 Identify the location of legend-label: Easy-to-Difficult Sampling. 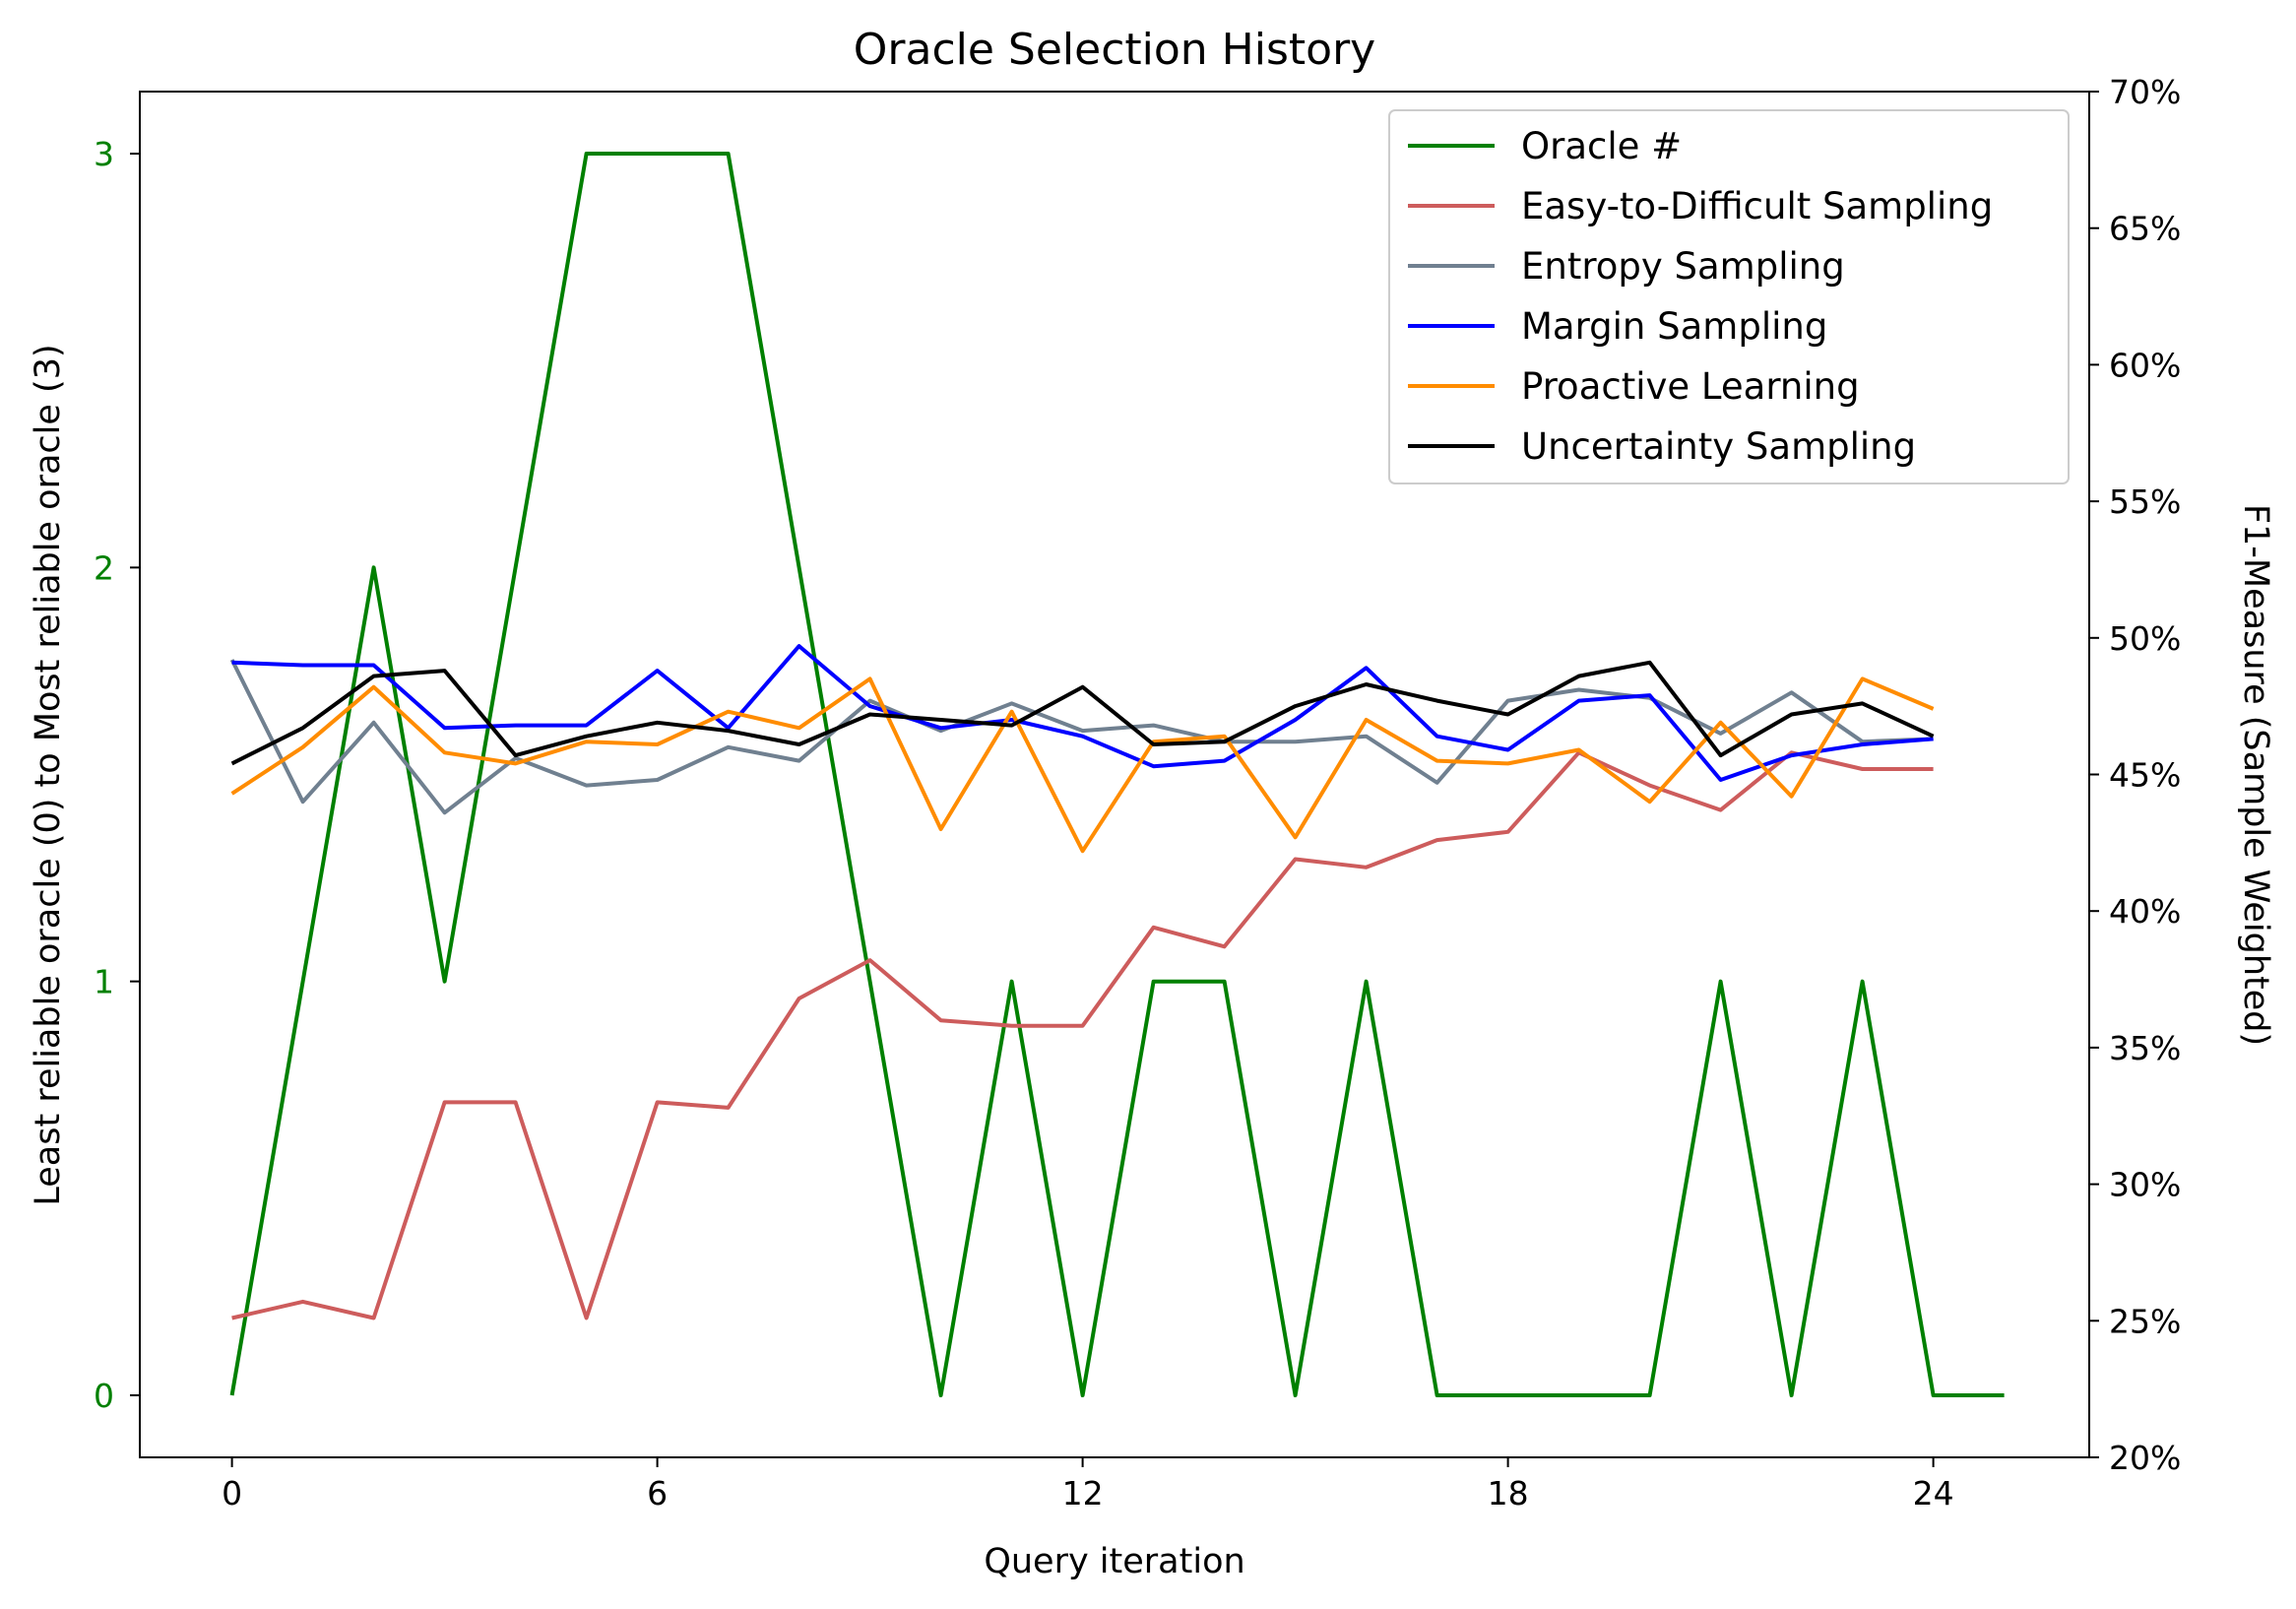
(1757, 206).